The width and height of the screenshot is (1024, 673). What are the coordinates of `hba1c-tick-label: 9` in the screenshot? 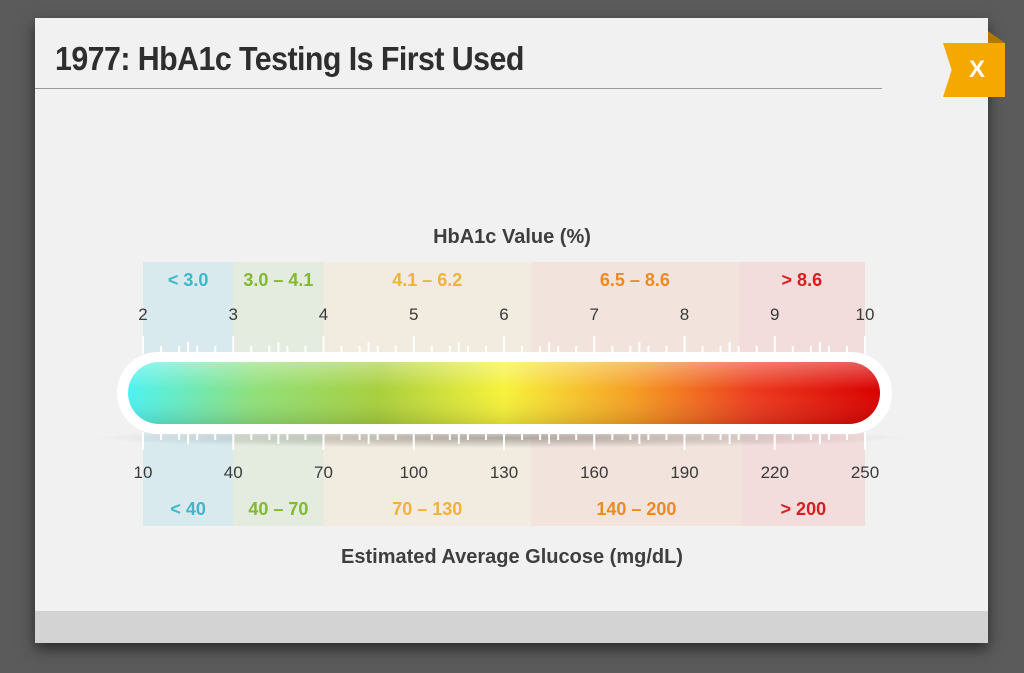 It's located at (774, 314).